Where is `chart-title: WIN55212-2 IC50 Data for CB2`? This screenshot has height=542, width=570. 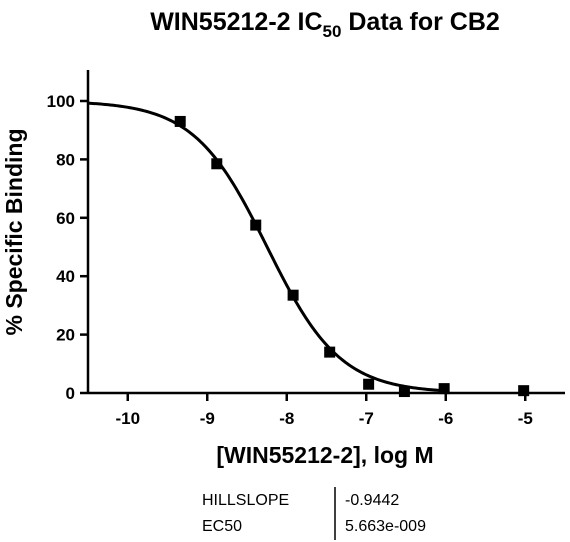
chart-title: WIN55212-2 IC50 Data for CB2 is located at coordinates (325, 24).